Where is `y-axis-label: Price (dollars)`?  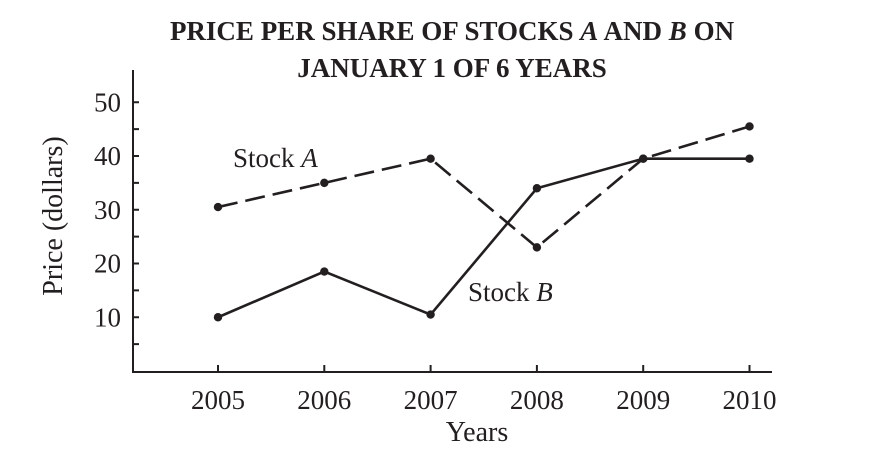 y-axis-label: Price (dollars) is located at coordinates (53, 215).